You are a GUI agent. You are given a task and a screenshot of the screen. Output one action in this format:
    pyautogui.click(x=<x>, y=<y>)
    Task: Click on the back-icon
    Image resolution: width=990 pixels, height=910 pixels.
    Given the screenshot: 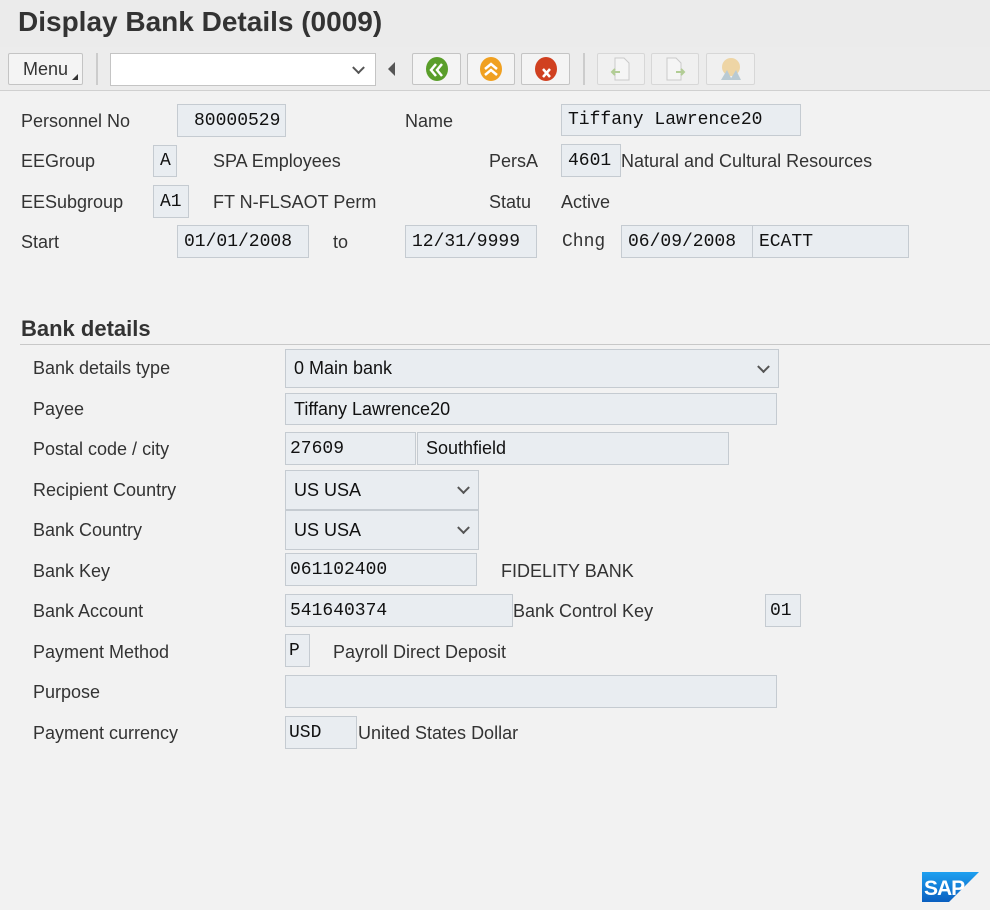 What is the action you would take?
    pyautogui.click(x=436, y=69)
    